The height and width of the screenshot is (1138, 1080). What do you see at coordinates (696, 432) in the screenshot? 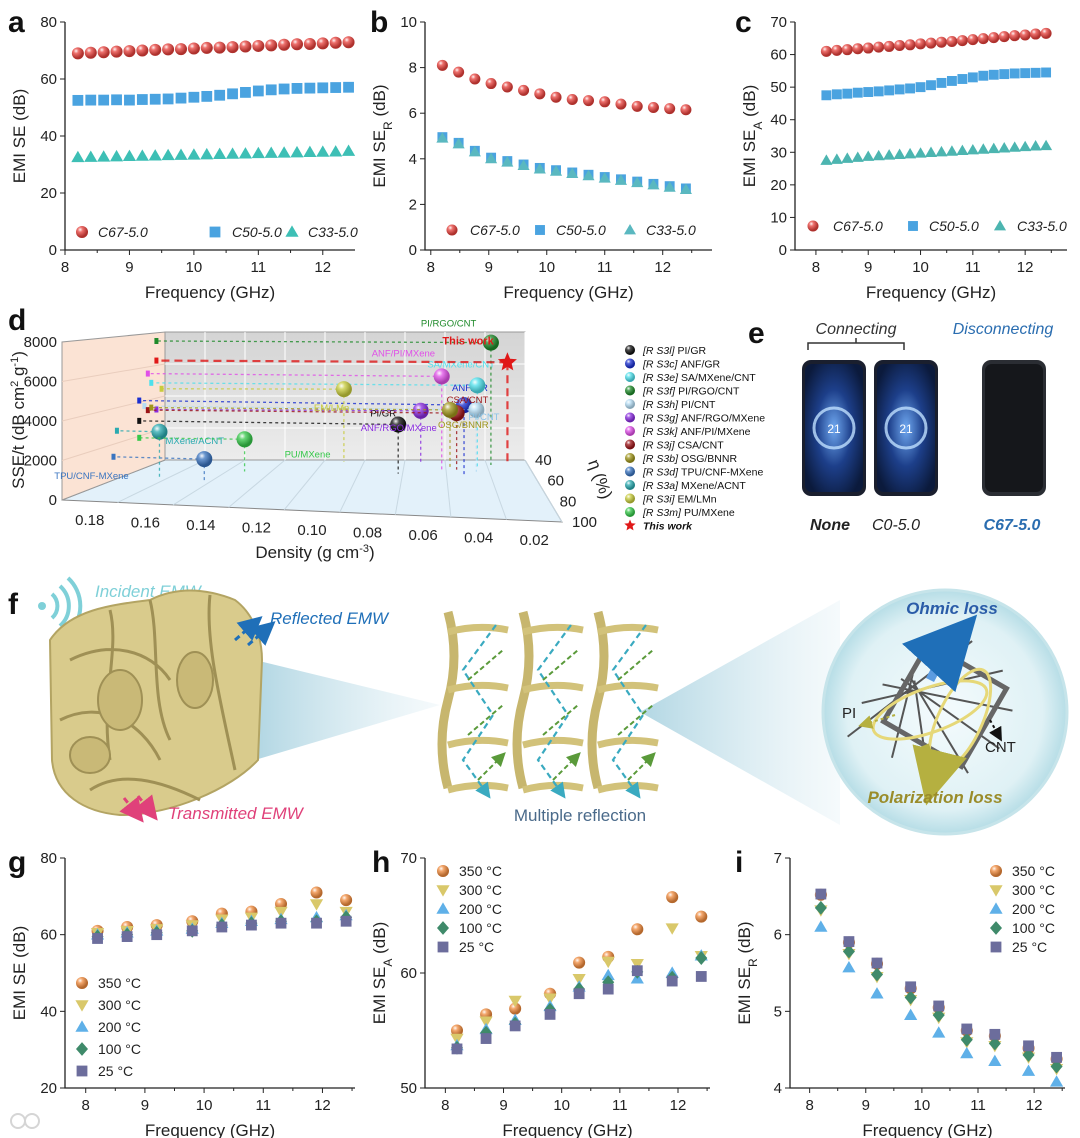
I see `legend-entry: [R S3k] ANF/PI/MXene` at bounding box center [696, 432].